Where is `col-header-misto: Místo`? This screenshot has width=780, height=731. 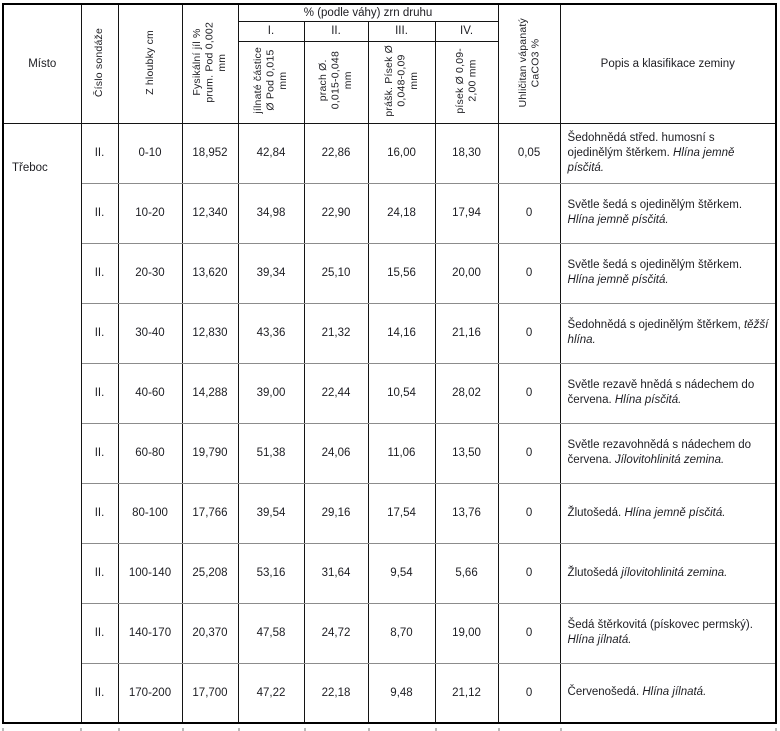
col-header-misto: Místo is located at coordinates (42, 63).